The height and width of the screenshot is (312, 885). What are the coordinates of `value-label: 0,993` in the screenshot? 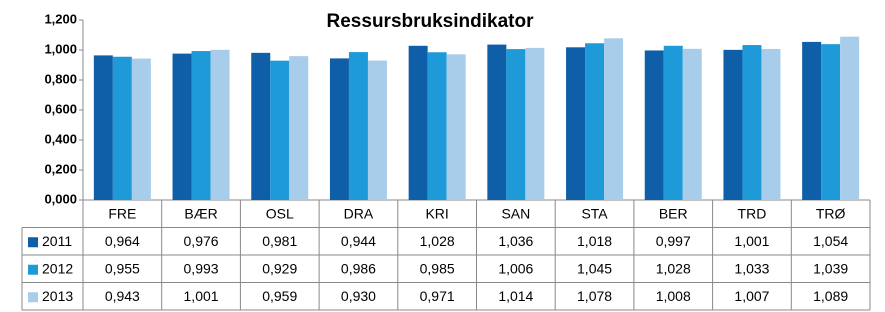 It's located at (201, 268).